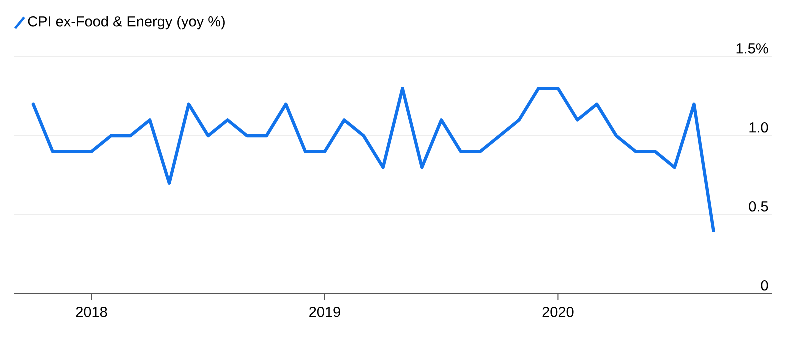  Describe the element at coordinates (126, 23) in the screenshot. I see `legend-label: CPI ex-Food & Energy (yoy %)` at that location.